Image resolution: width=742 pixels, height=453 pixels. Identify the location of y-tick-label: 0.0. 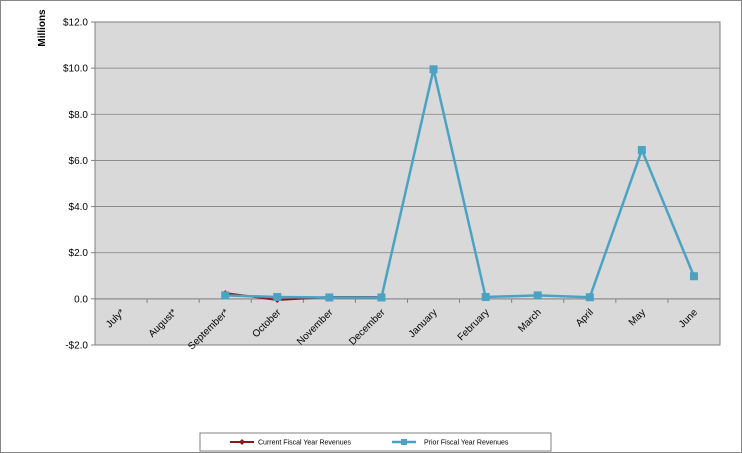
(81, 299).